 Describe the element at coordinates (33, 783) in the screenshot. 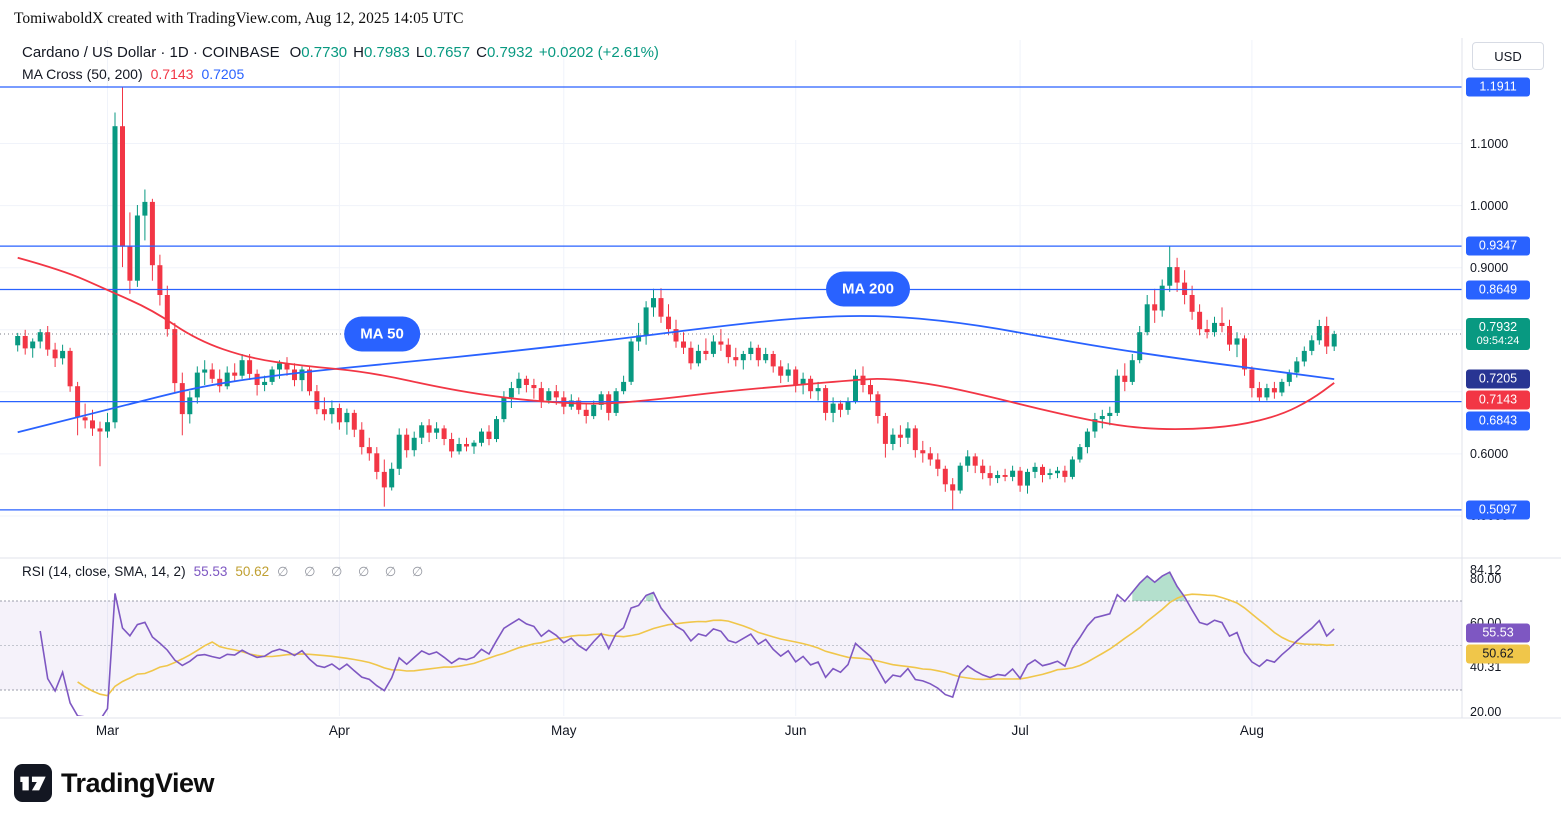

I see `tradingview-logo-icon` at that location.